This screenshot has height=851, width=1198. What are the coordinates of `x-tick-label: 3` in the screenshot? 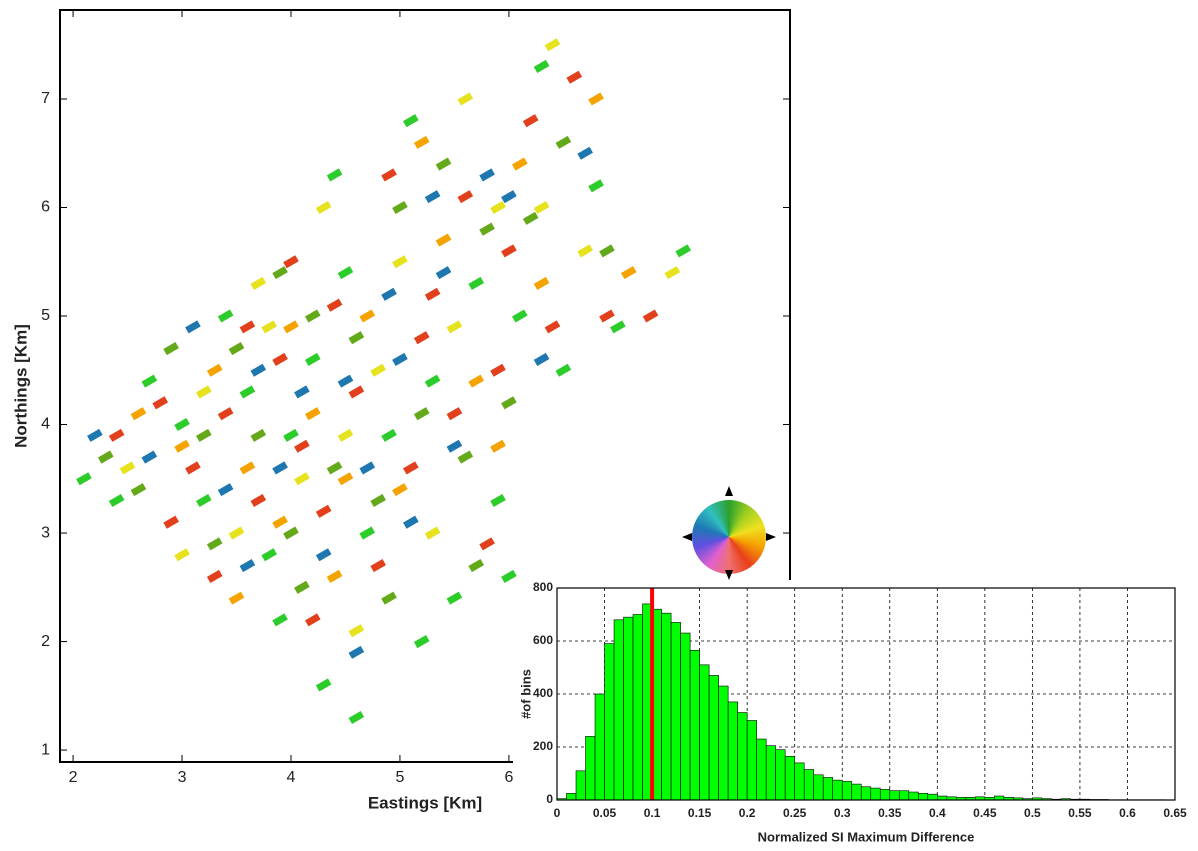 It's located at (182, 777).